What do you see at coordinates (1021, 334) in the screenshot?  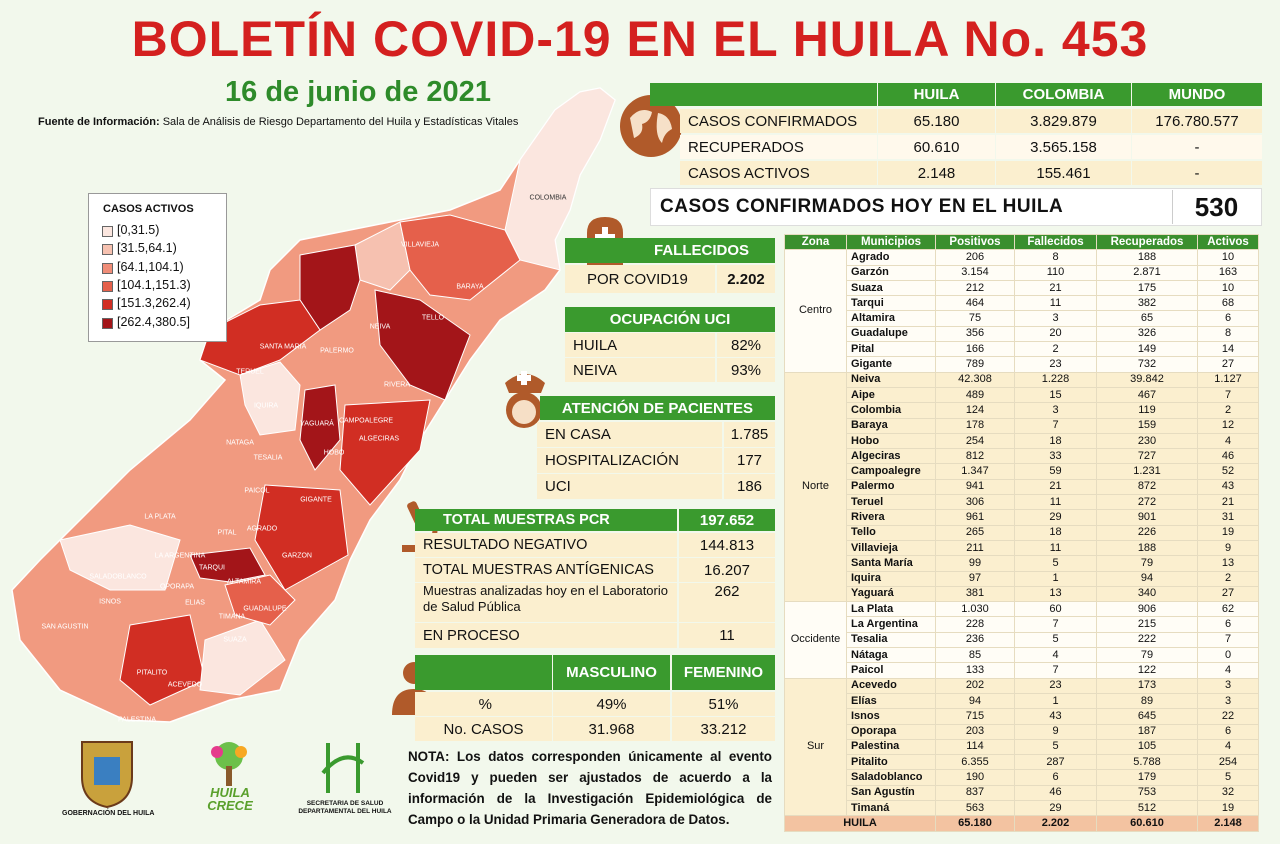 I see `table-row: Guadalupe 356 20 326 8` at bounding box center [1021, 334].